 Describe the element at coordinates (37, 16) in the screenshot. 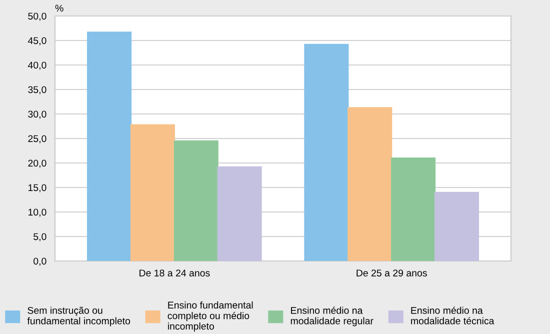

I see `y-tick-label: 50,0` at that location.